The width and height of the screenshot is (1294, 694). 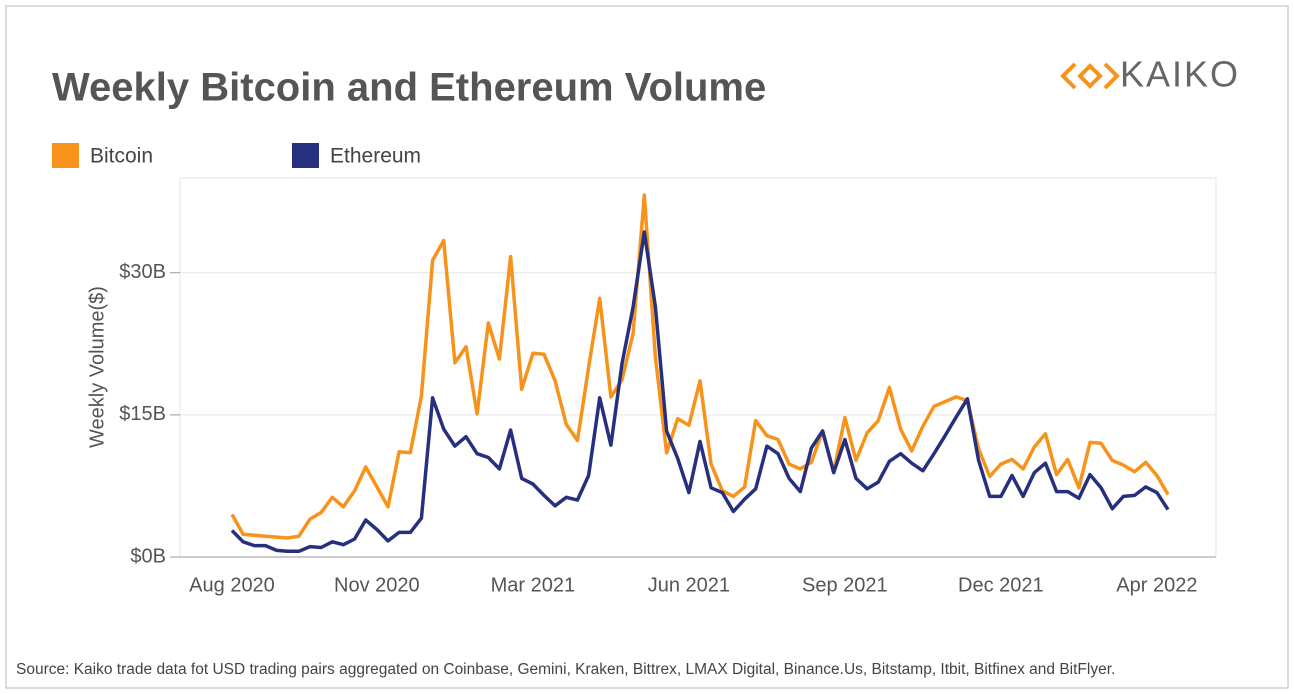 What do you see at coordinates (375, 156) in the screenshot?
I see `legend-label: Ethereum` at bounding box center [375, 156].